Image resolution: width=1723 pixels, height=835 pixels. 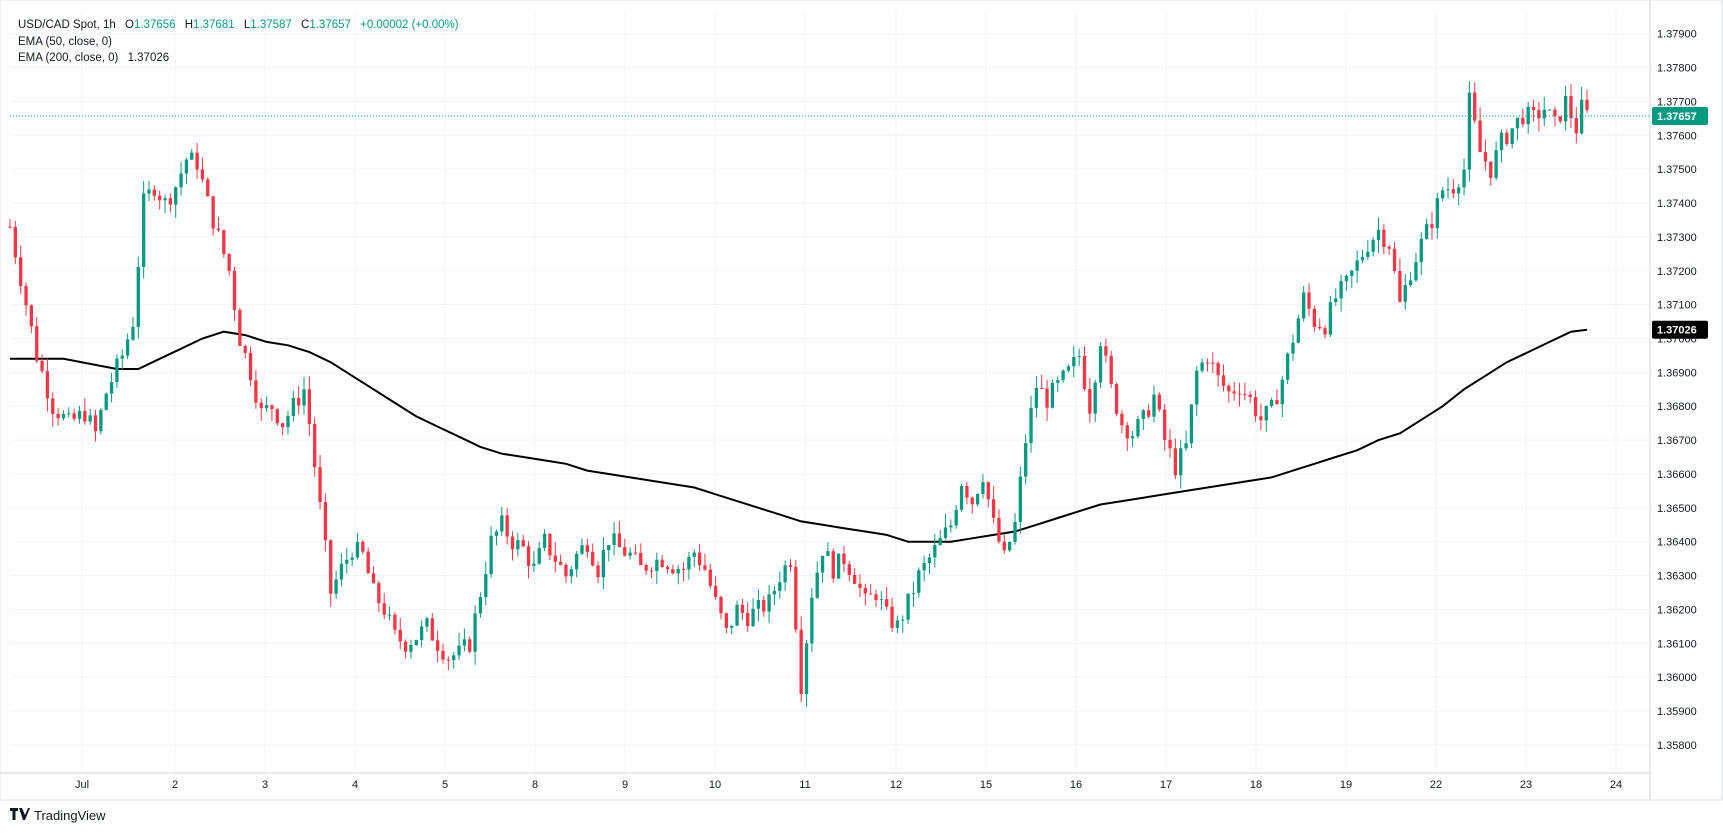 I want to click on y-tick-label: 1.37600, so click(x=1677, y=136).